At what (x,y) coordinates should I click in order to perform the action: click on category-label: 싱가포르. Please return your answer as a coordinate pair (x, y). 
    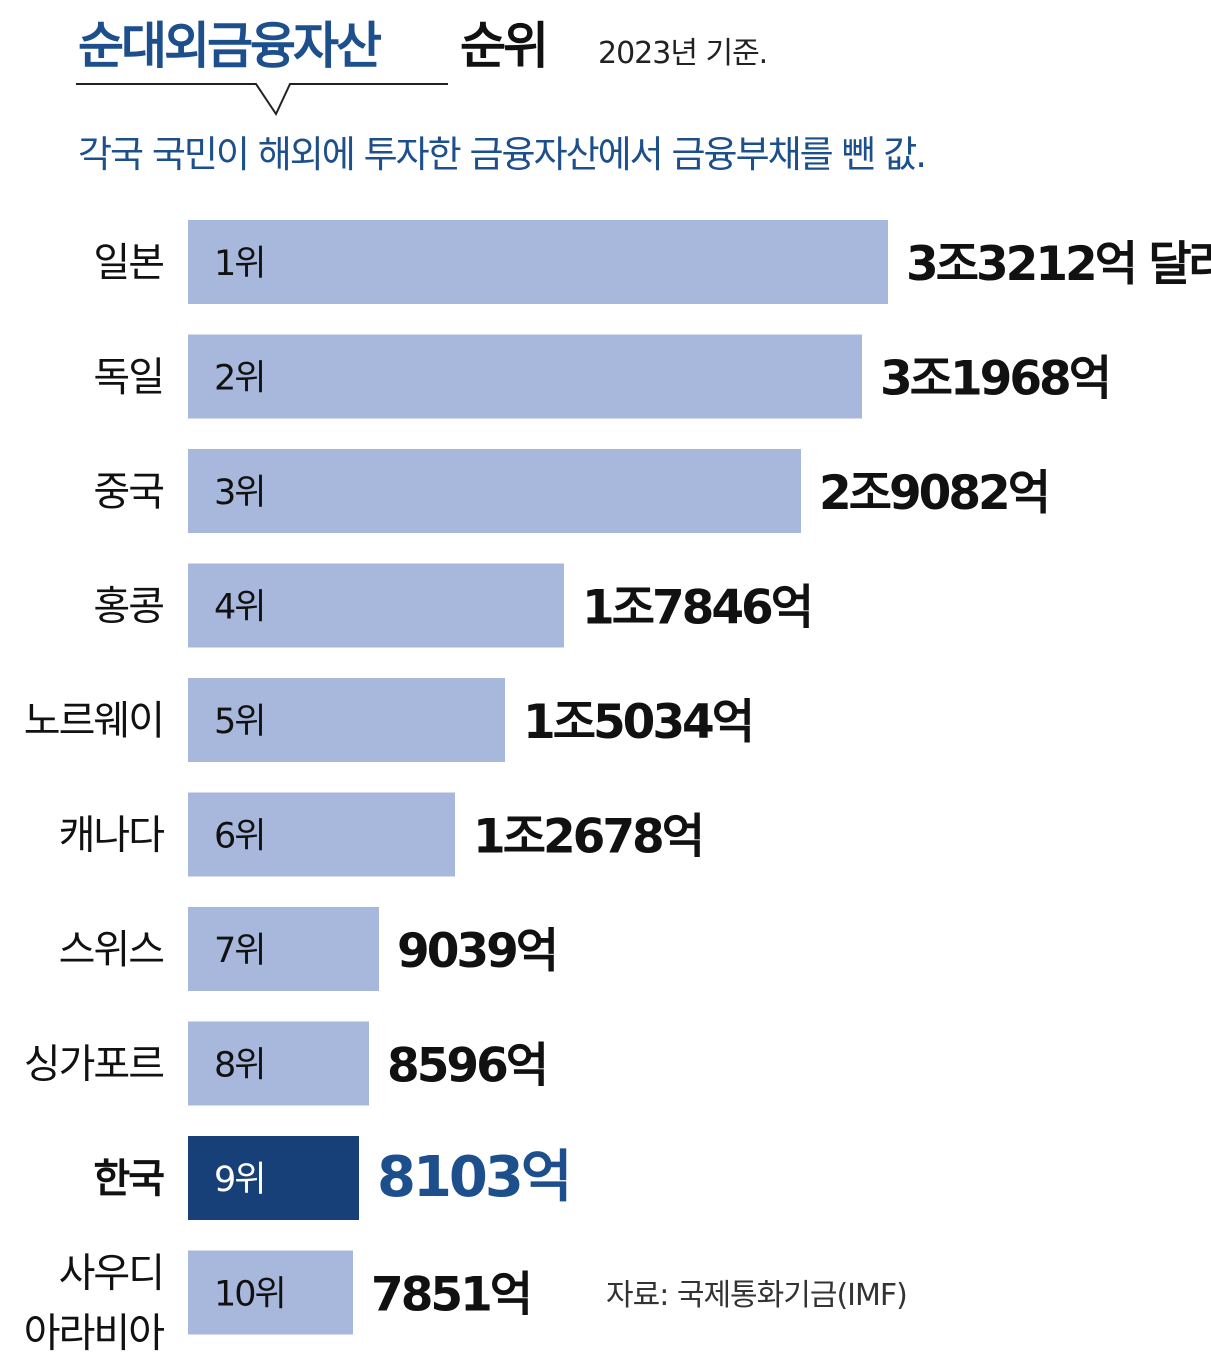
    Looking at the image, I should click on (93, 1065).